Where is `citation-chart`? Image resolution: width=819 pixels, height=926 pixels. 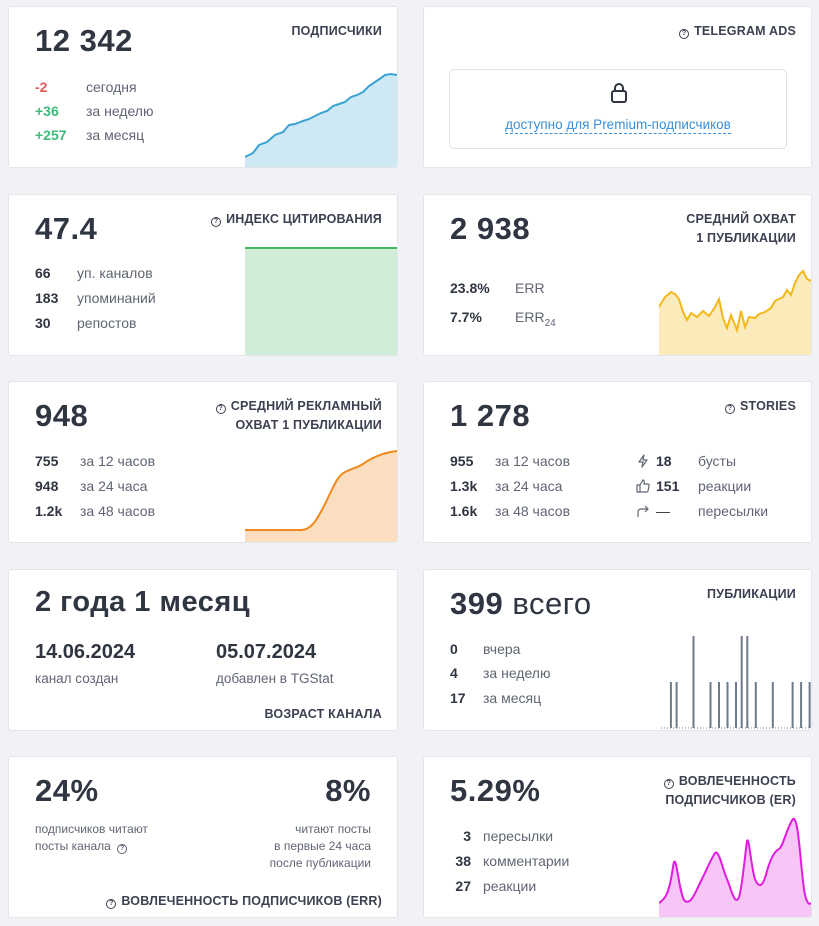
citation-chart is located at coordinates (321, 301).